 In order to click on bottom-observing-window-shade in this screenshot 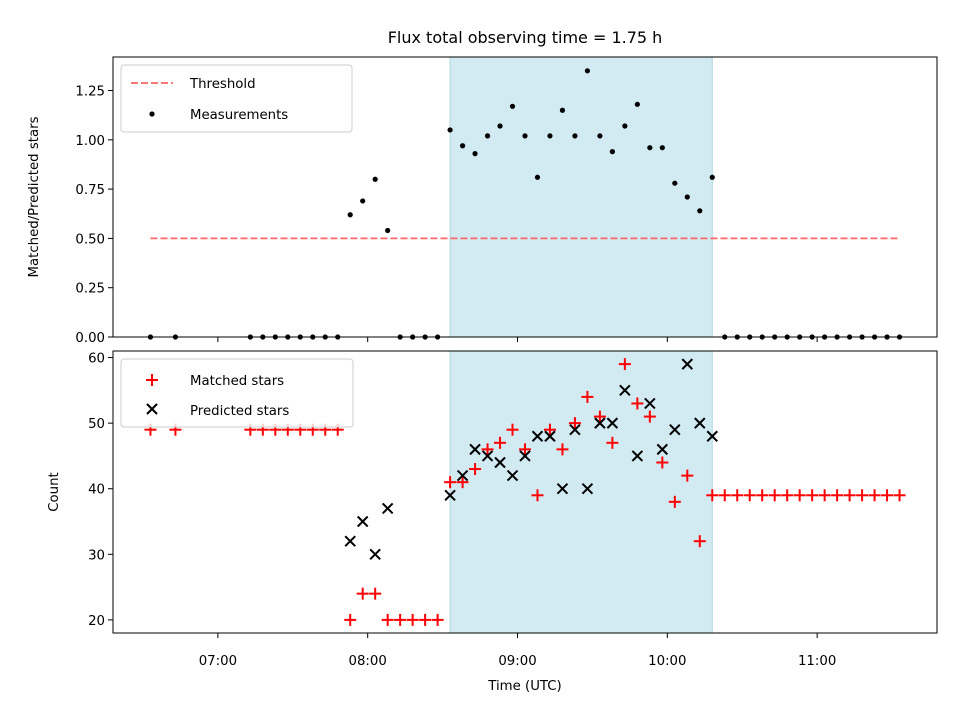, I will do `click(581, 492)`.